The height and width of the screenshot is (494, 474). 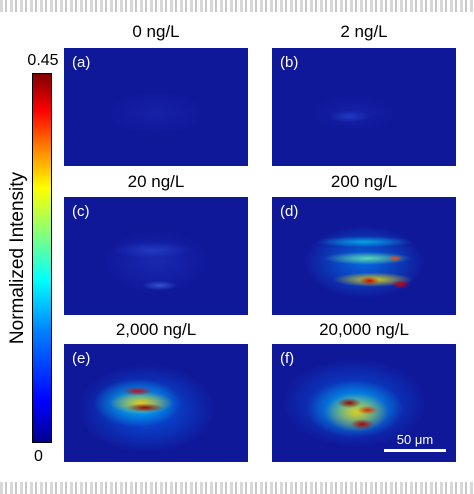 What do you see at coordinates (156, 181) in the screenshot?
I see `panel-title-c: 20 ng/L` at bounding box center [156, 181].